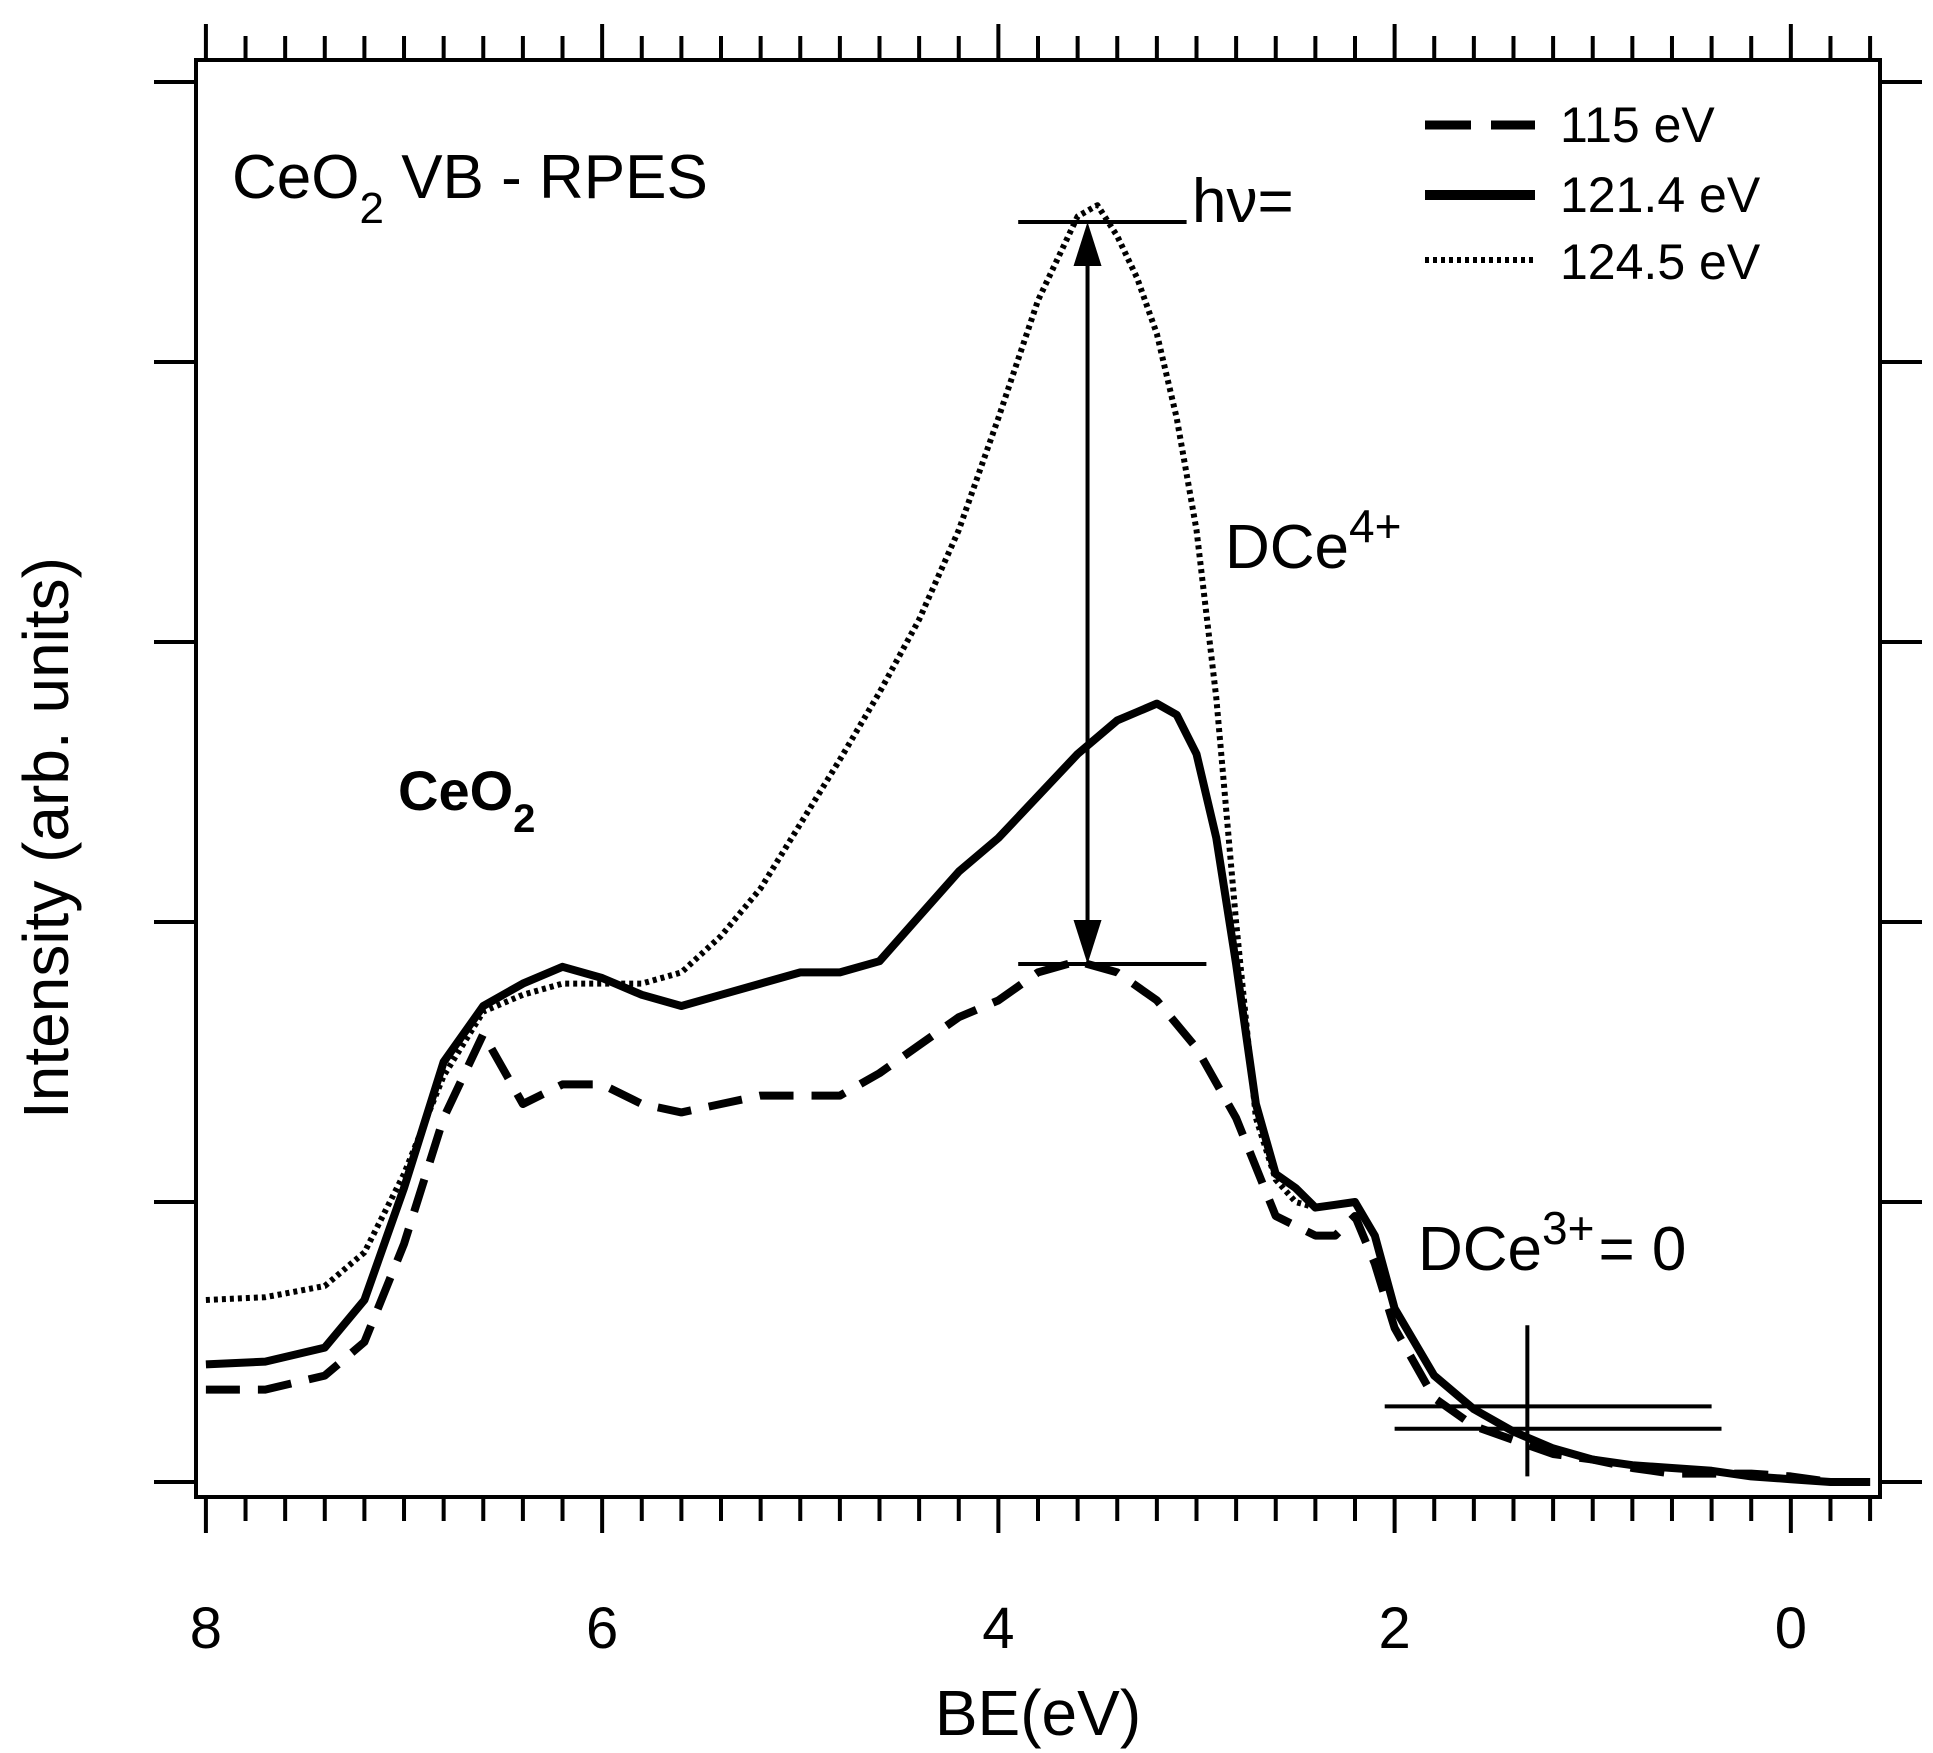  What do you see at coordinates (1660, 262) in the screenshot?
I see `legend-label-124: 124.5 eV` at bounding box center [1660, 262].